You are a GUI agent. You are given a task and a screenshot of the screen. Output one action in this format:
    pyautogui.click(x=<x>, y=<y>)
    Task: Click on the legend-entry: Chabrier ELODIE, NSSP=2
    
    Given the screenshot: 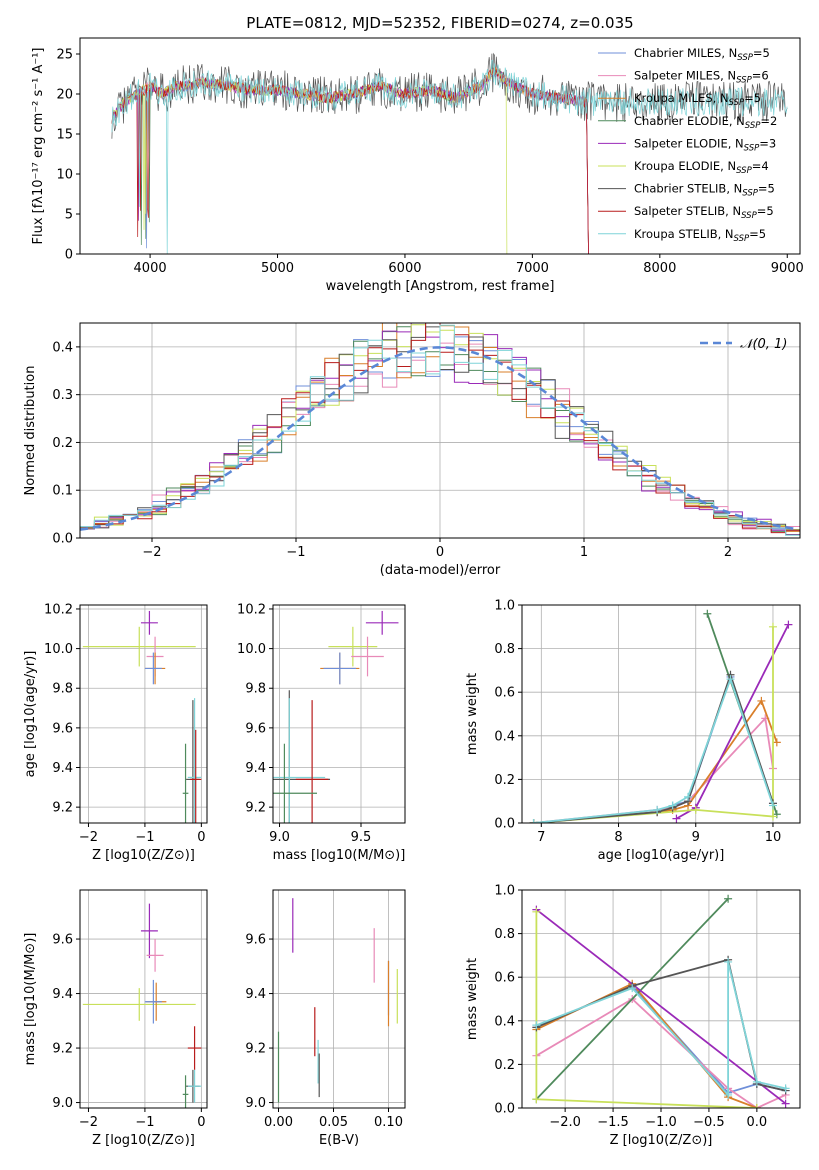 What is the action you would take?
    pyautogui.click(x=705, y=122)
    